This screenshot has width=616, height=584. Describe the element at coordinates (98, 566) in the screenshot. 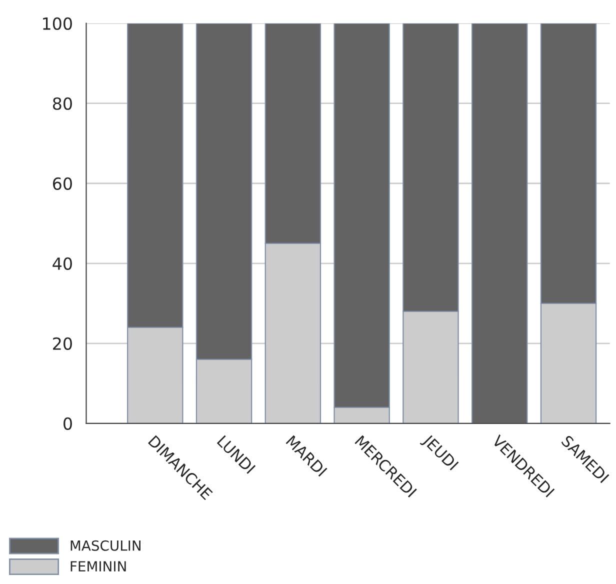

I see `legend-label: FEMININ` at that location.